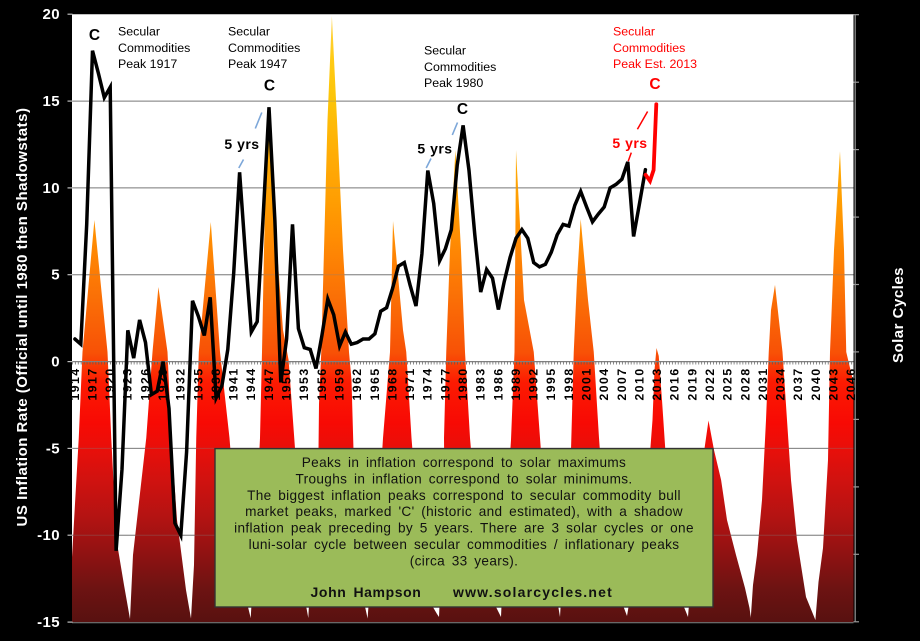 The image size is (920, 641). What do you see at coordinates (52, 101) in the screenshot?
I see `svg-text: 15` at bounding box center [52, 101].